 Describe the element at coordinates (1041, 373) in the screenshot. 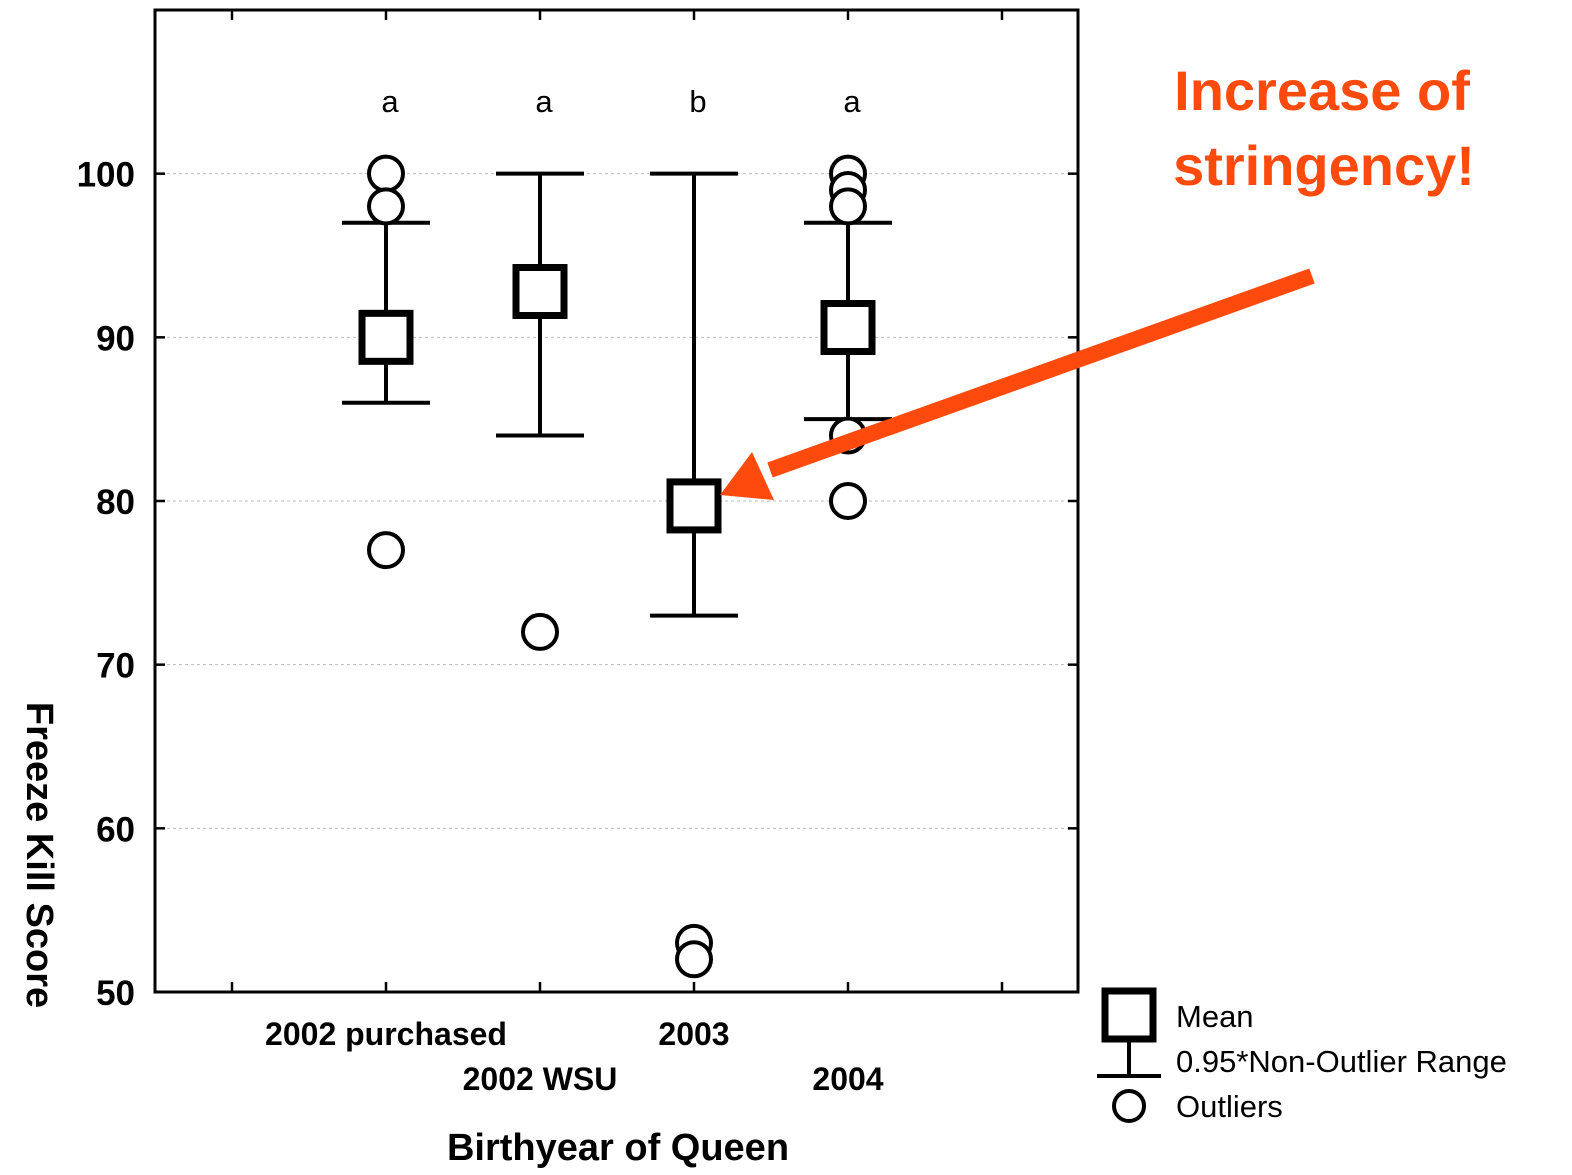

I see `annotation-arrow-shaft` at that location.